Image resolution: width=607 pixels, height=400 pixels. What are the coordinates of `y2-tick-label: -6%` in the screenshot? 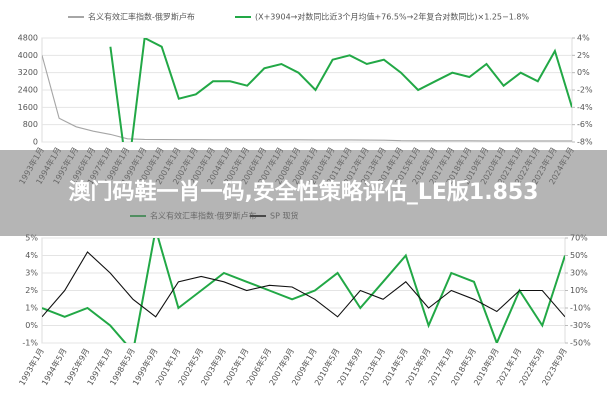 It's located at (585, 124).